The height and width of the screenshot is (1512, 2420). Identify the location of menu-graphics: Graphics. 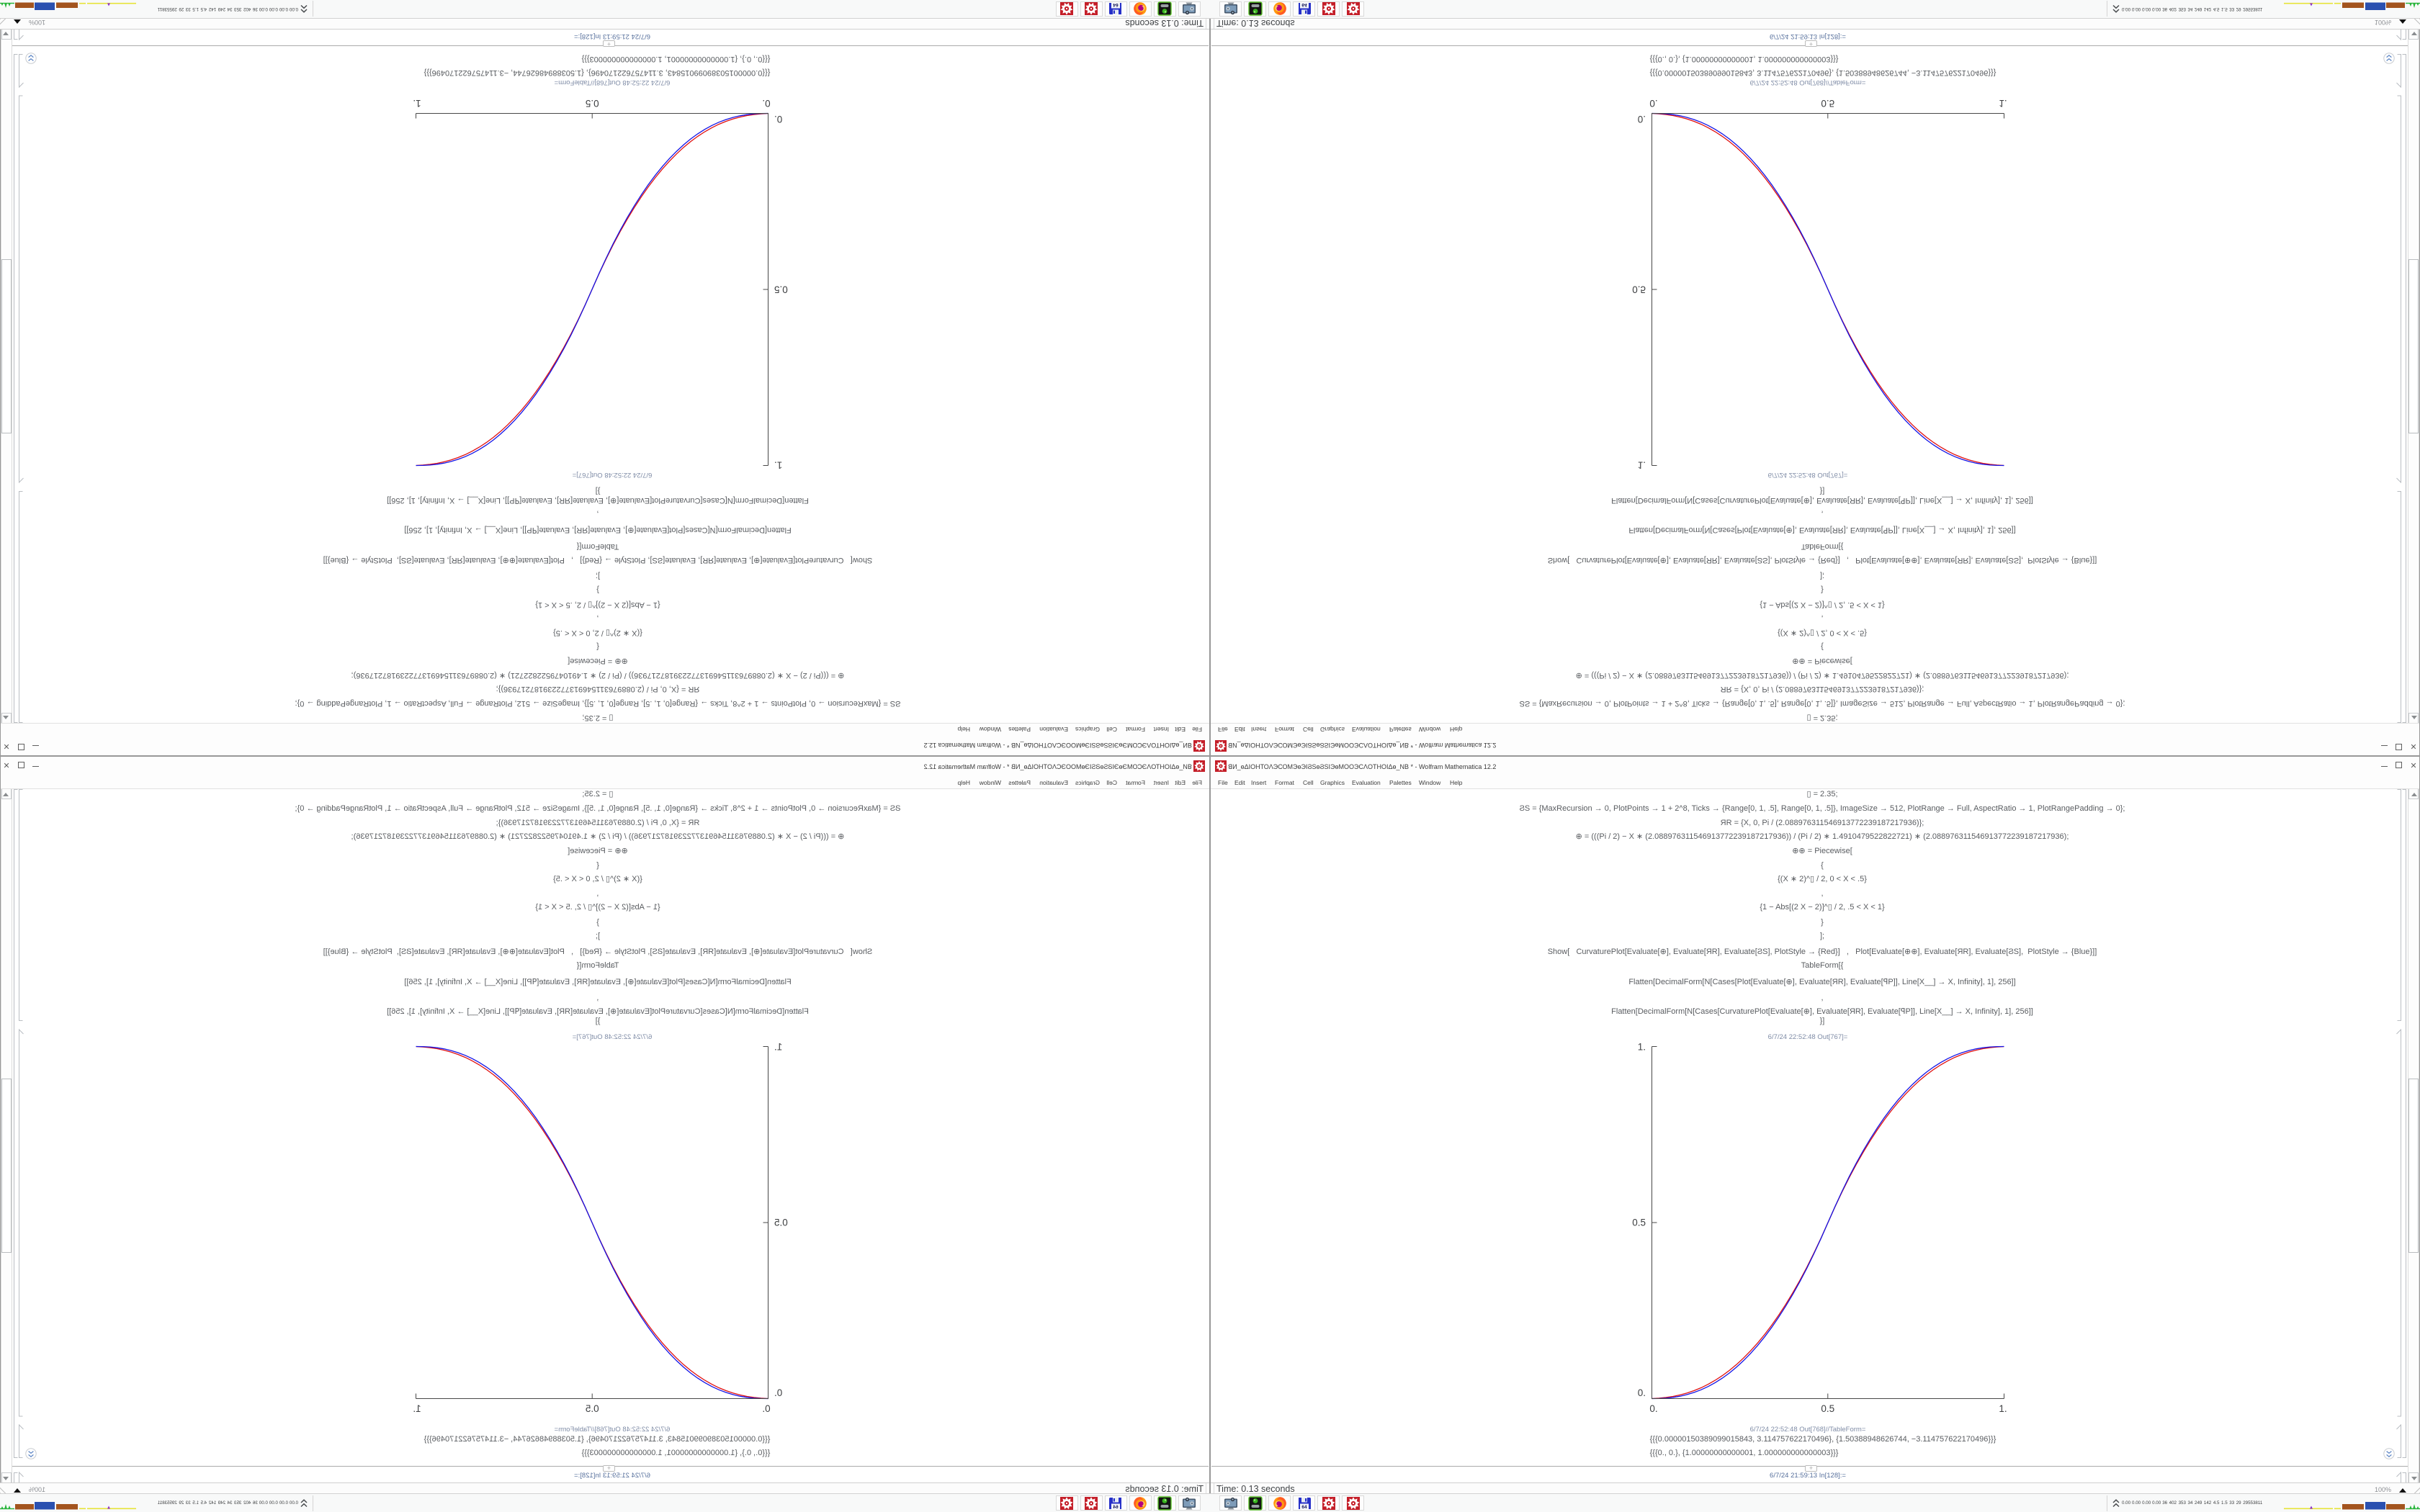
(1087, 729).